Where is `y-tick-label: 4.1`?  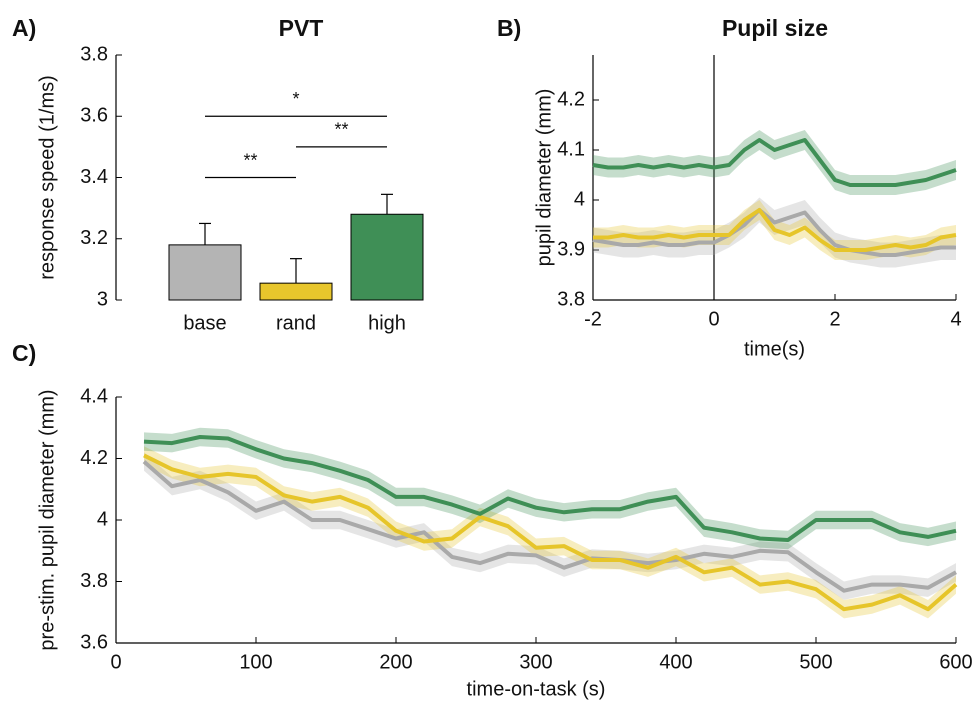
y-tick-label: 4.1 is located at coordinates (571, 149).